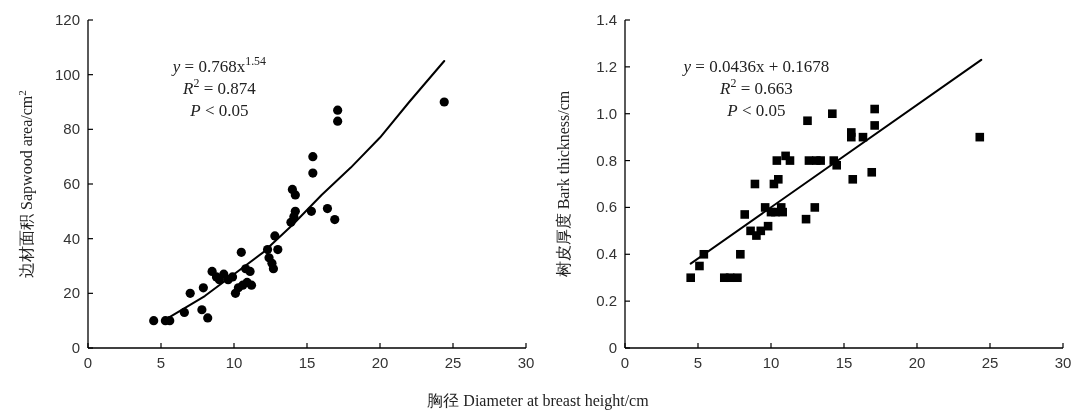 Image resolution: width=1077 pixels, height=415 pixels. What do you see at coordinates (606, 254) in the screenshot?
I see `y-tick-label: 0.4` at bounding box center [606, 254].